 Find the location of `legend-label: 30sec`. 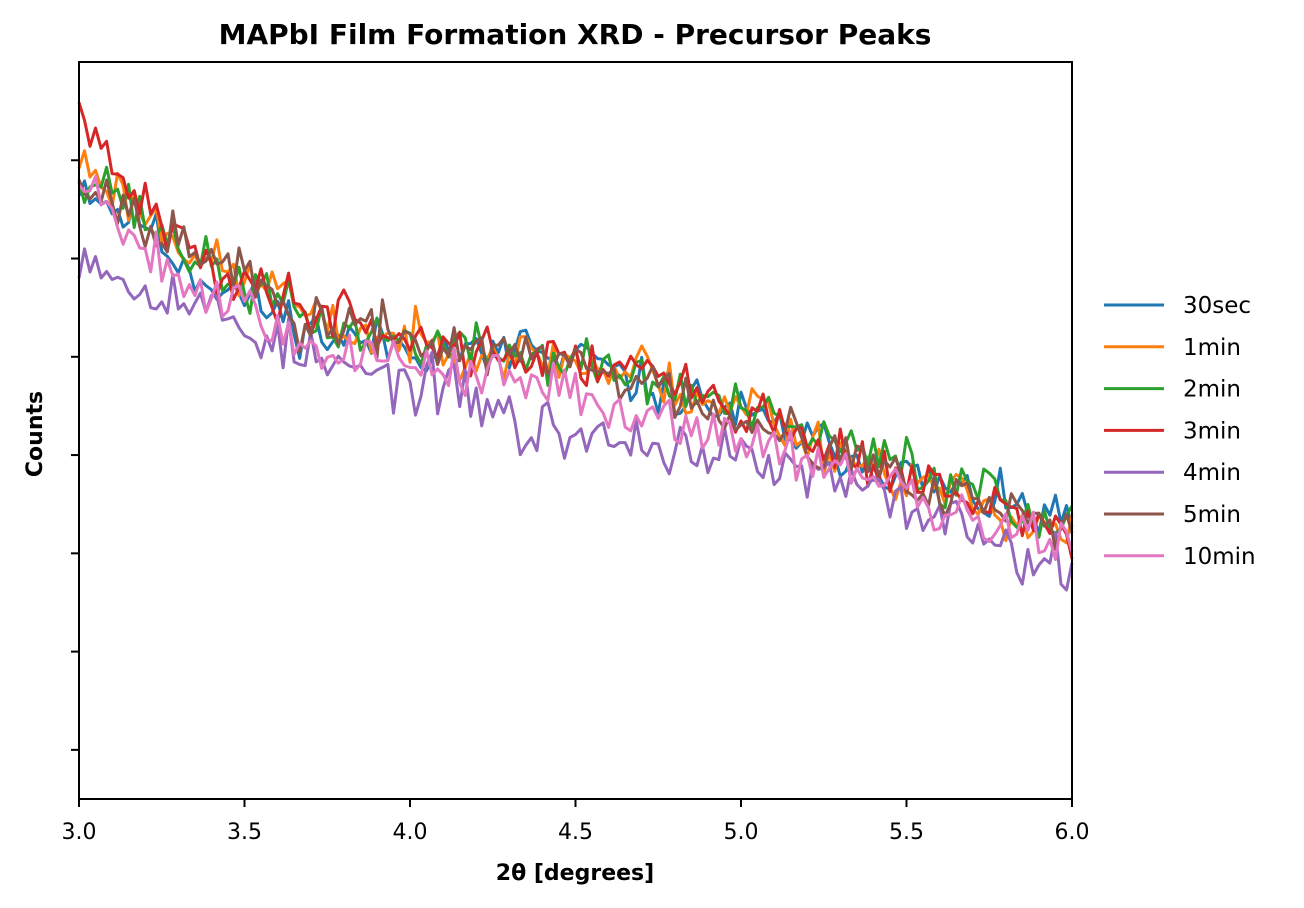

legend-label: 30sec is located at coordinates (1217, 306).